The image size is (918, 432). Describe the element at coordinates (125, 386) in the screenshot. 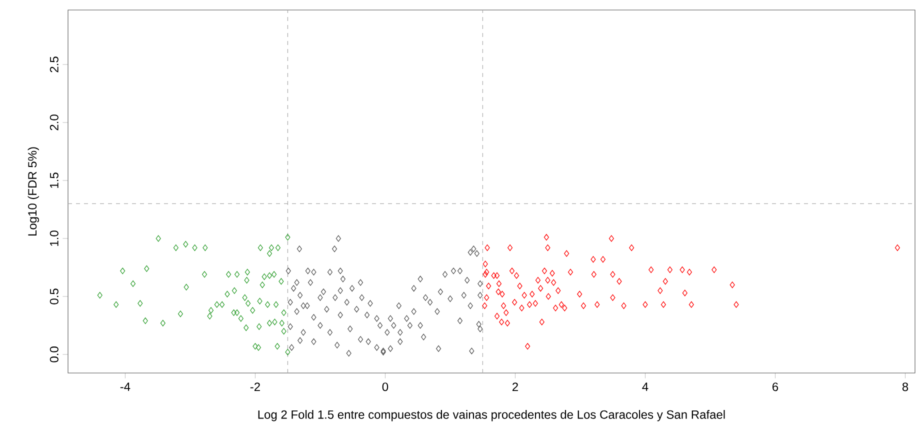

I see `x-tick-label: -4` at that location.